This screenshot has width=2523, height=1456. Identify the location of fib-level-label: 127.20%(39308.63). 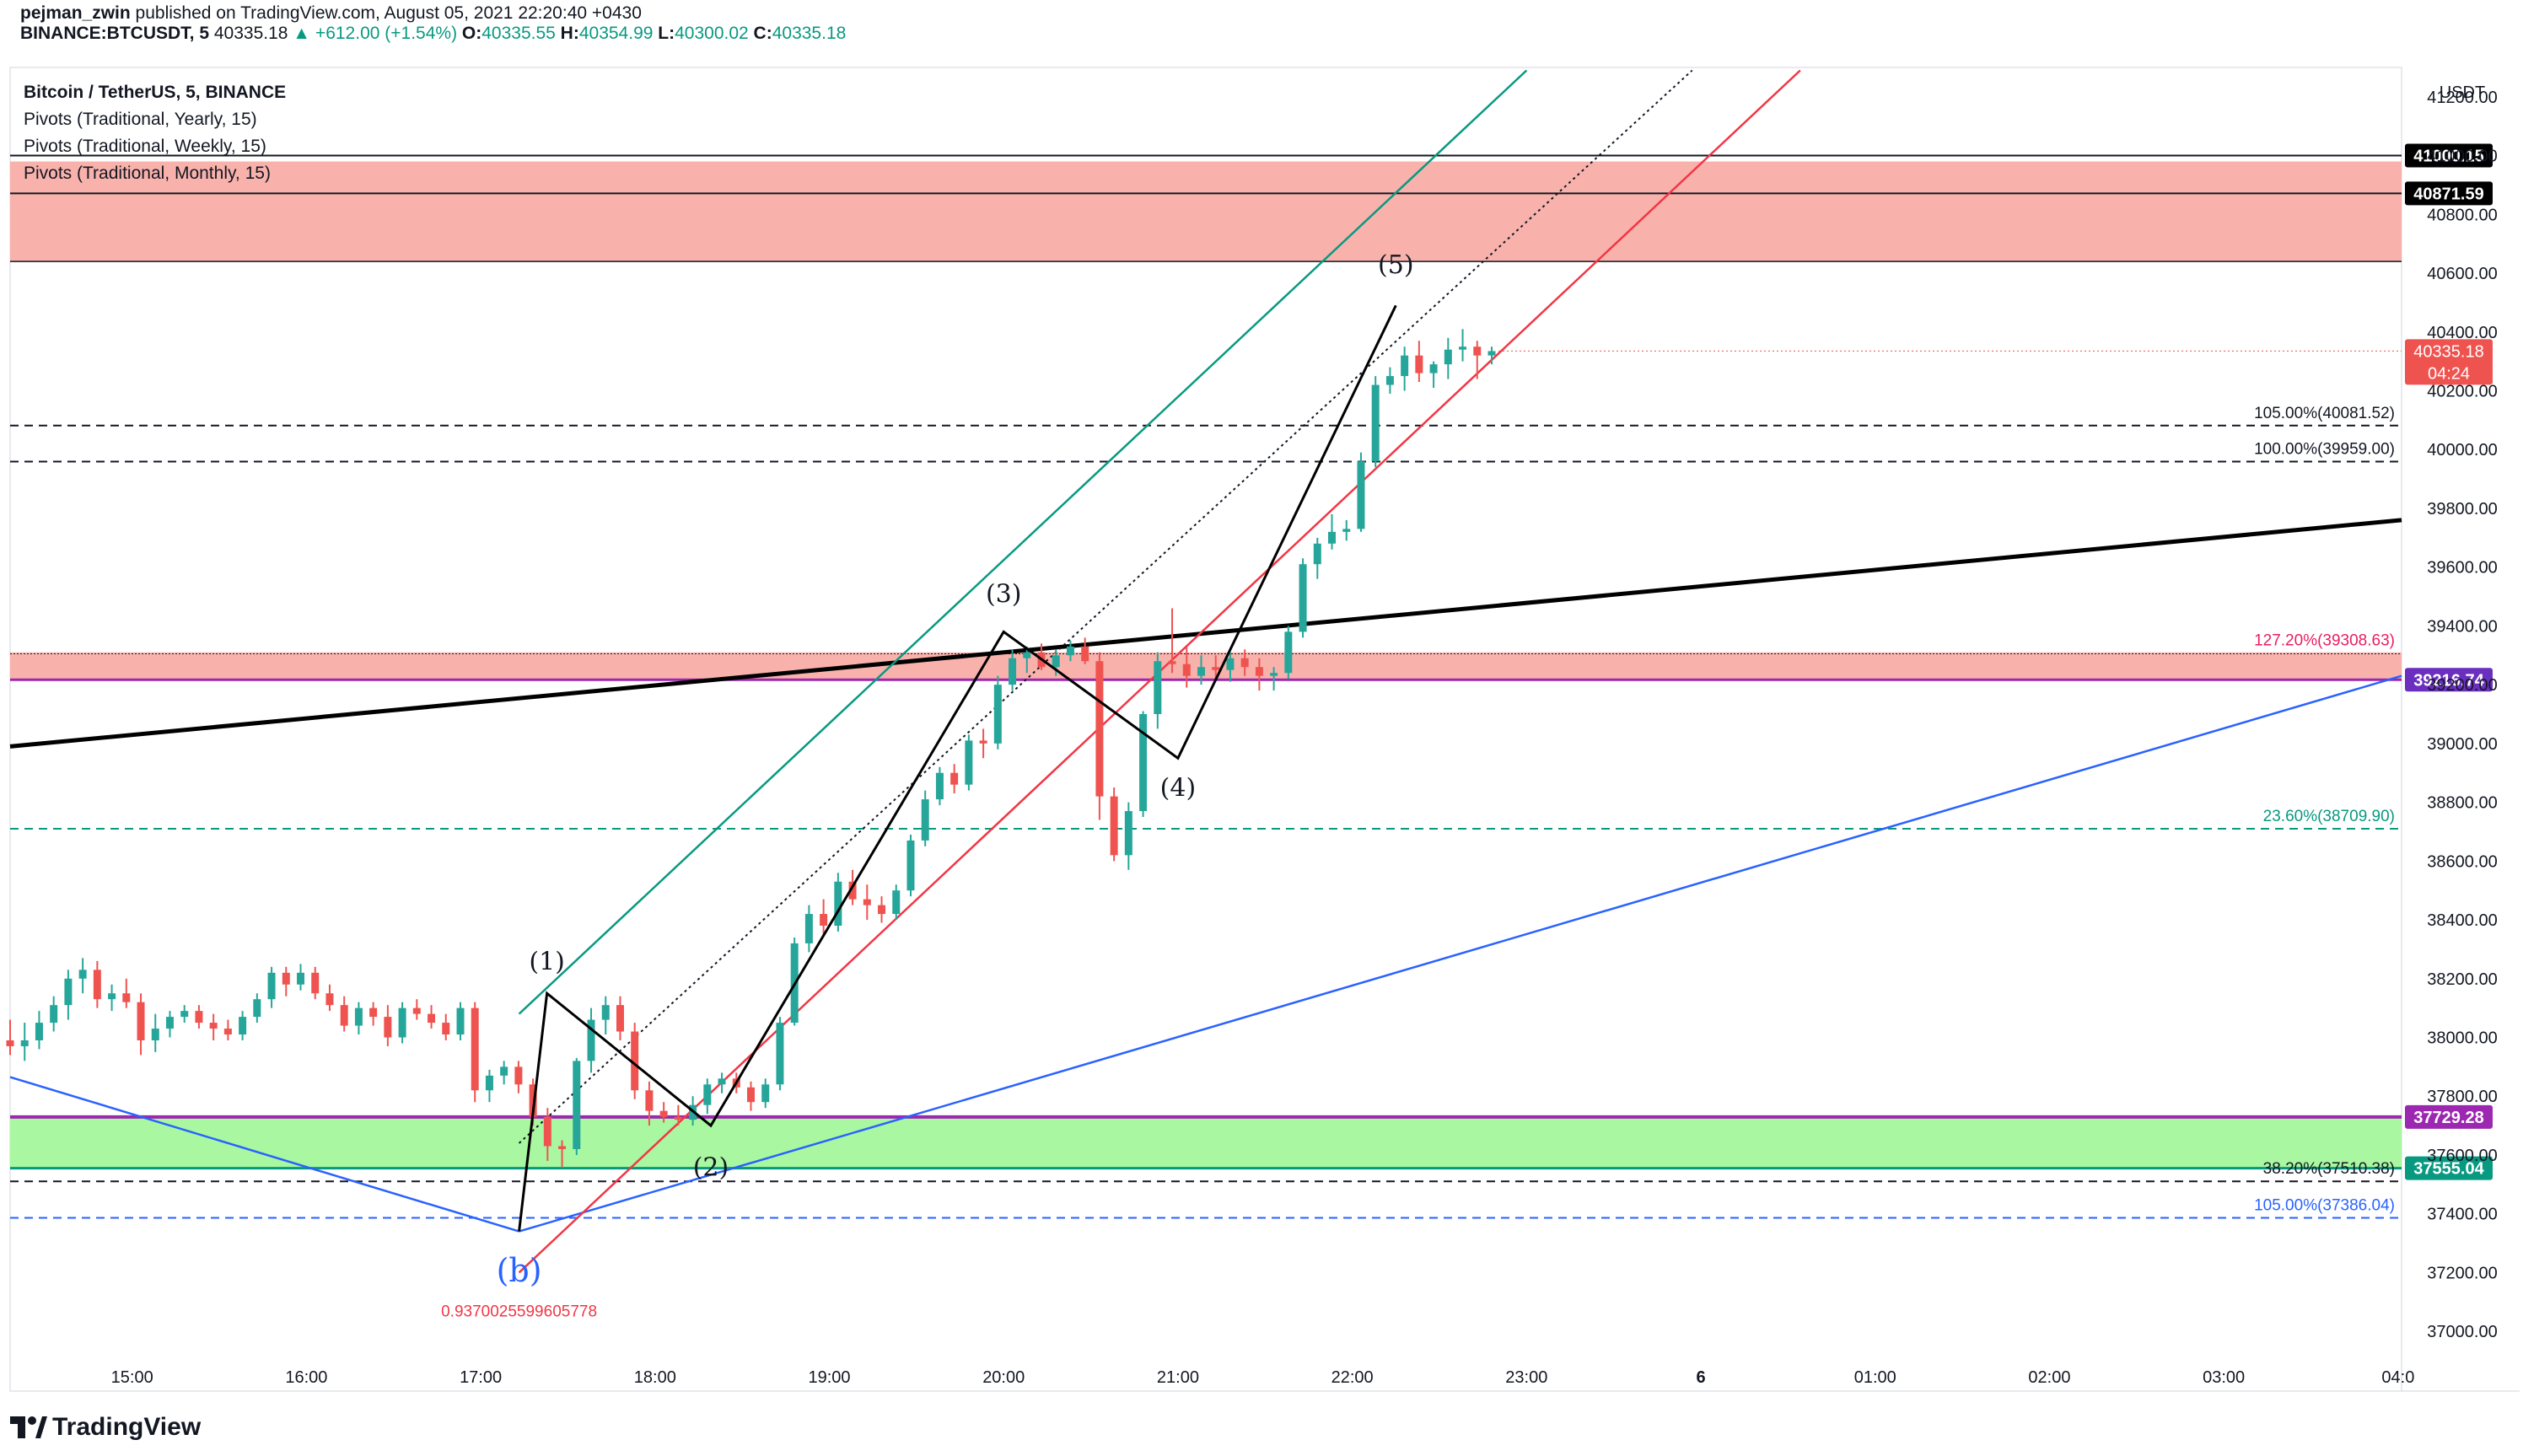
(2324, 640).